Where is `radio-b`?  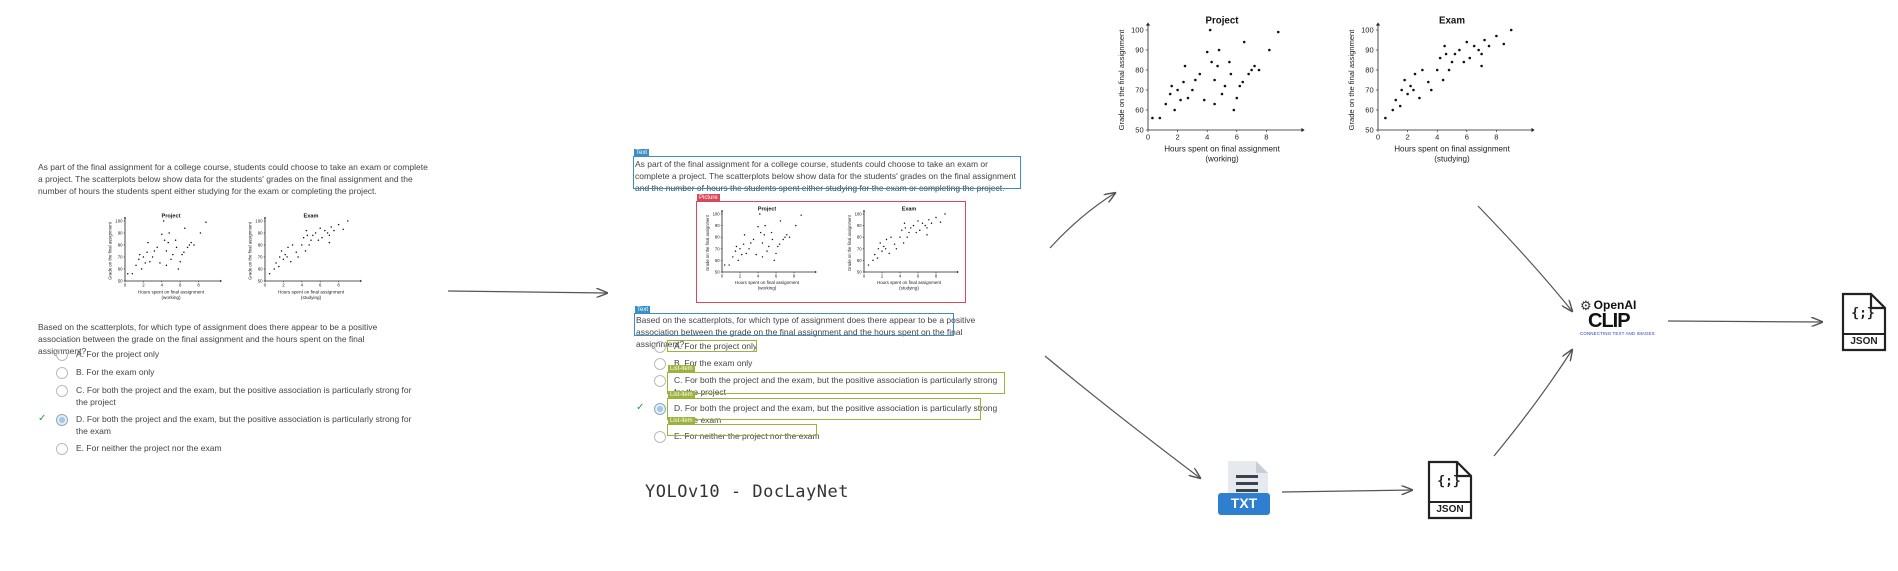 radio-b is located at coordinates (62, 373).